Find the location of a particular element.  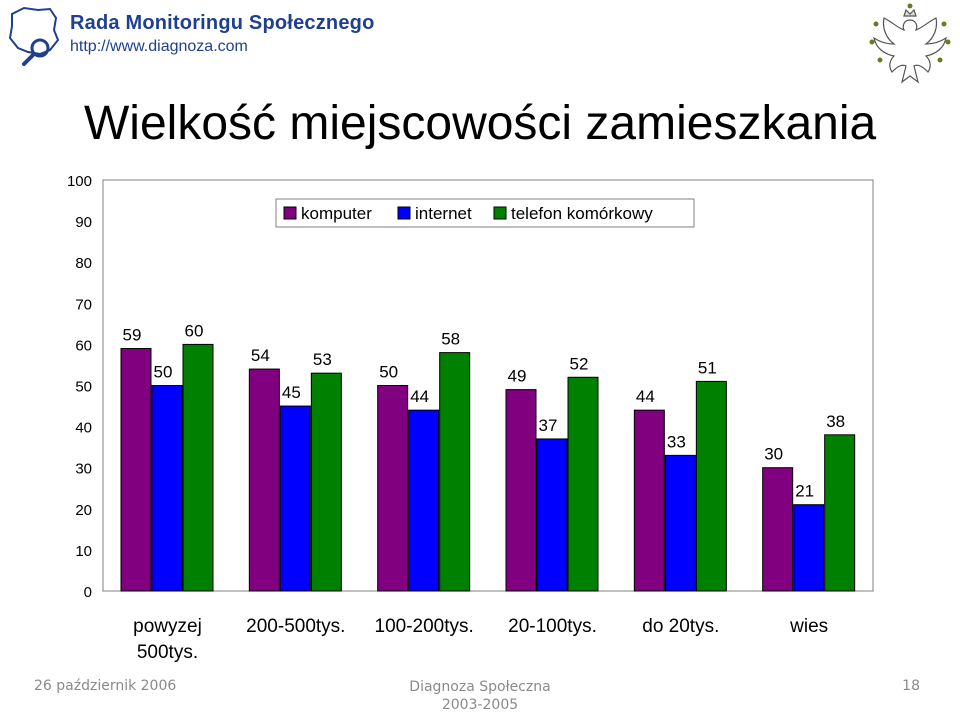

y-tick-label: 90 is located at coordinates (83, 222).